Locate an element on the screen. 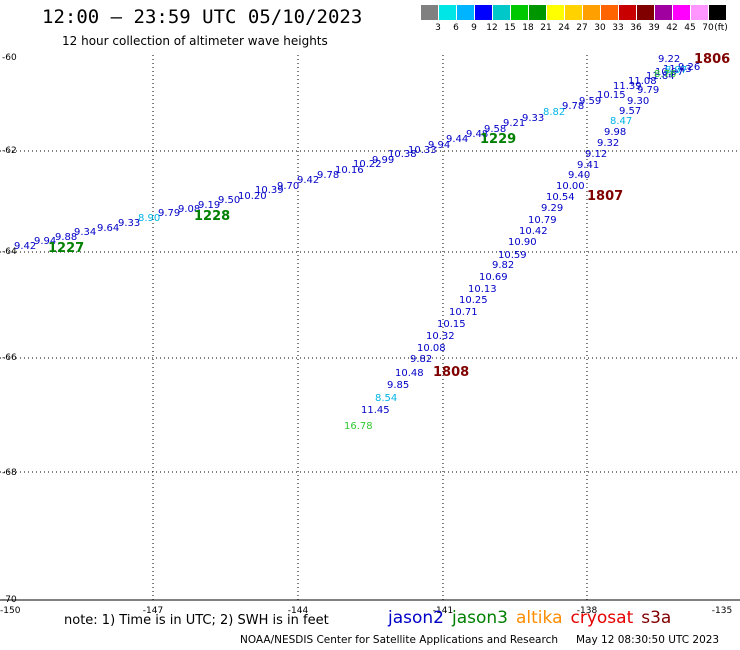 The image size is (740, 650). wave-height-value: 10.90 is located at coordinates (522, 242).